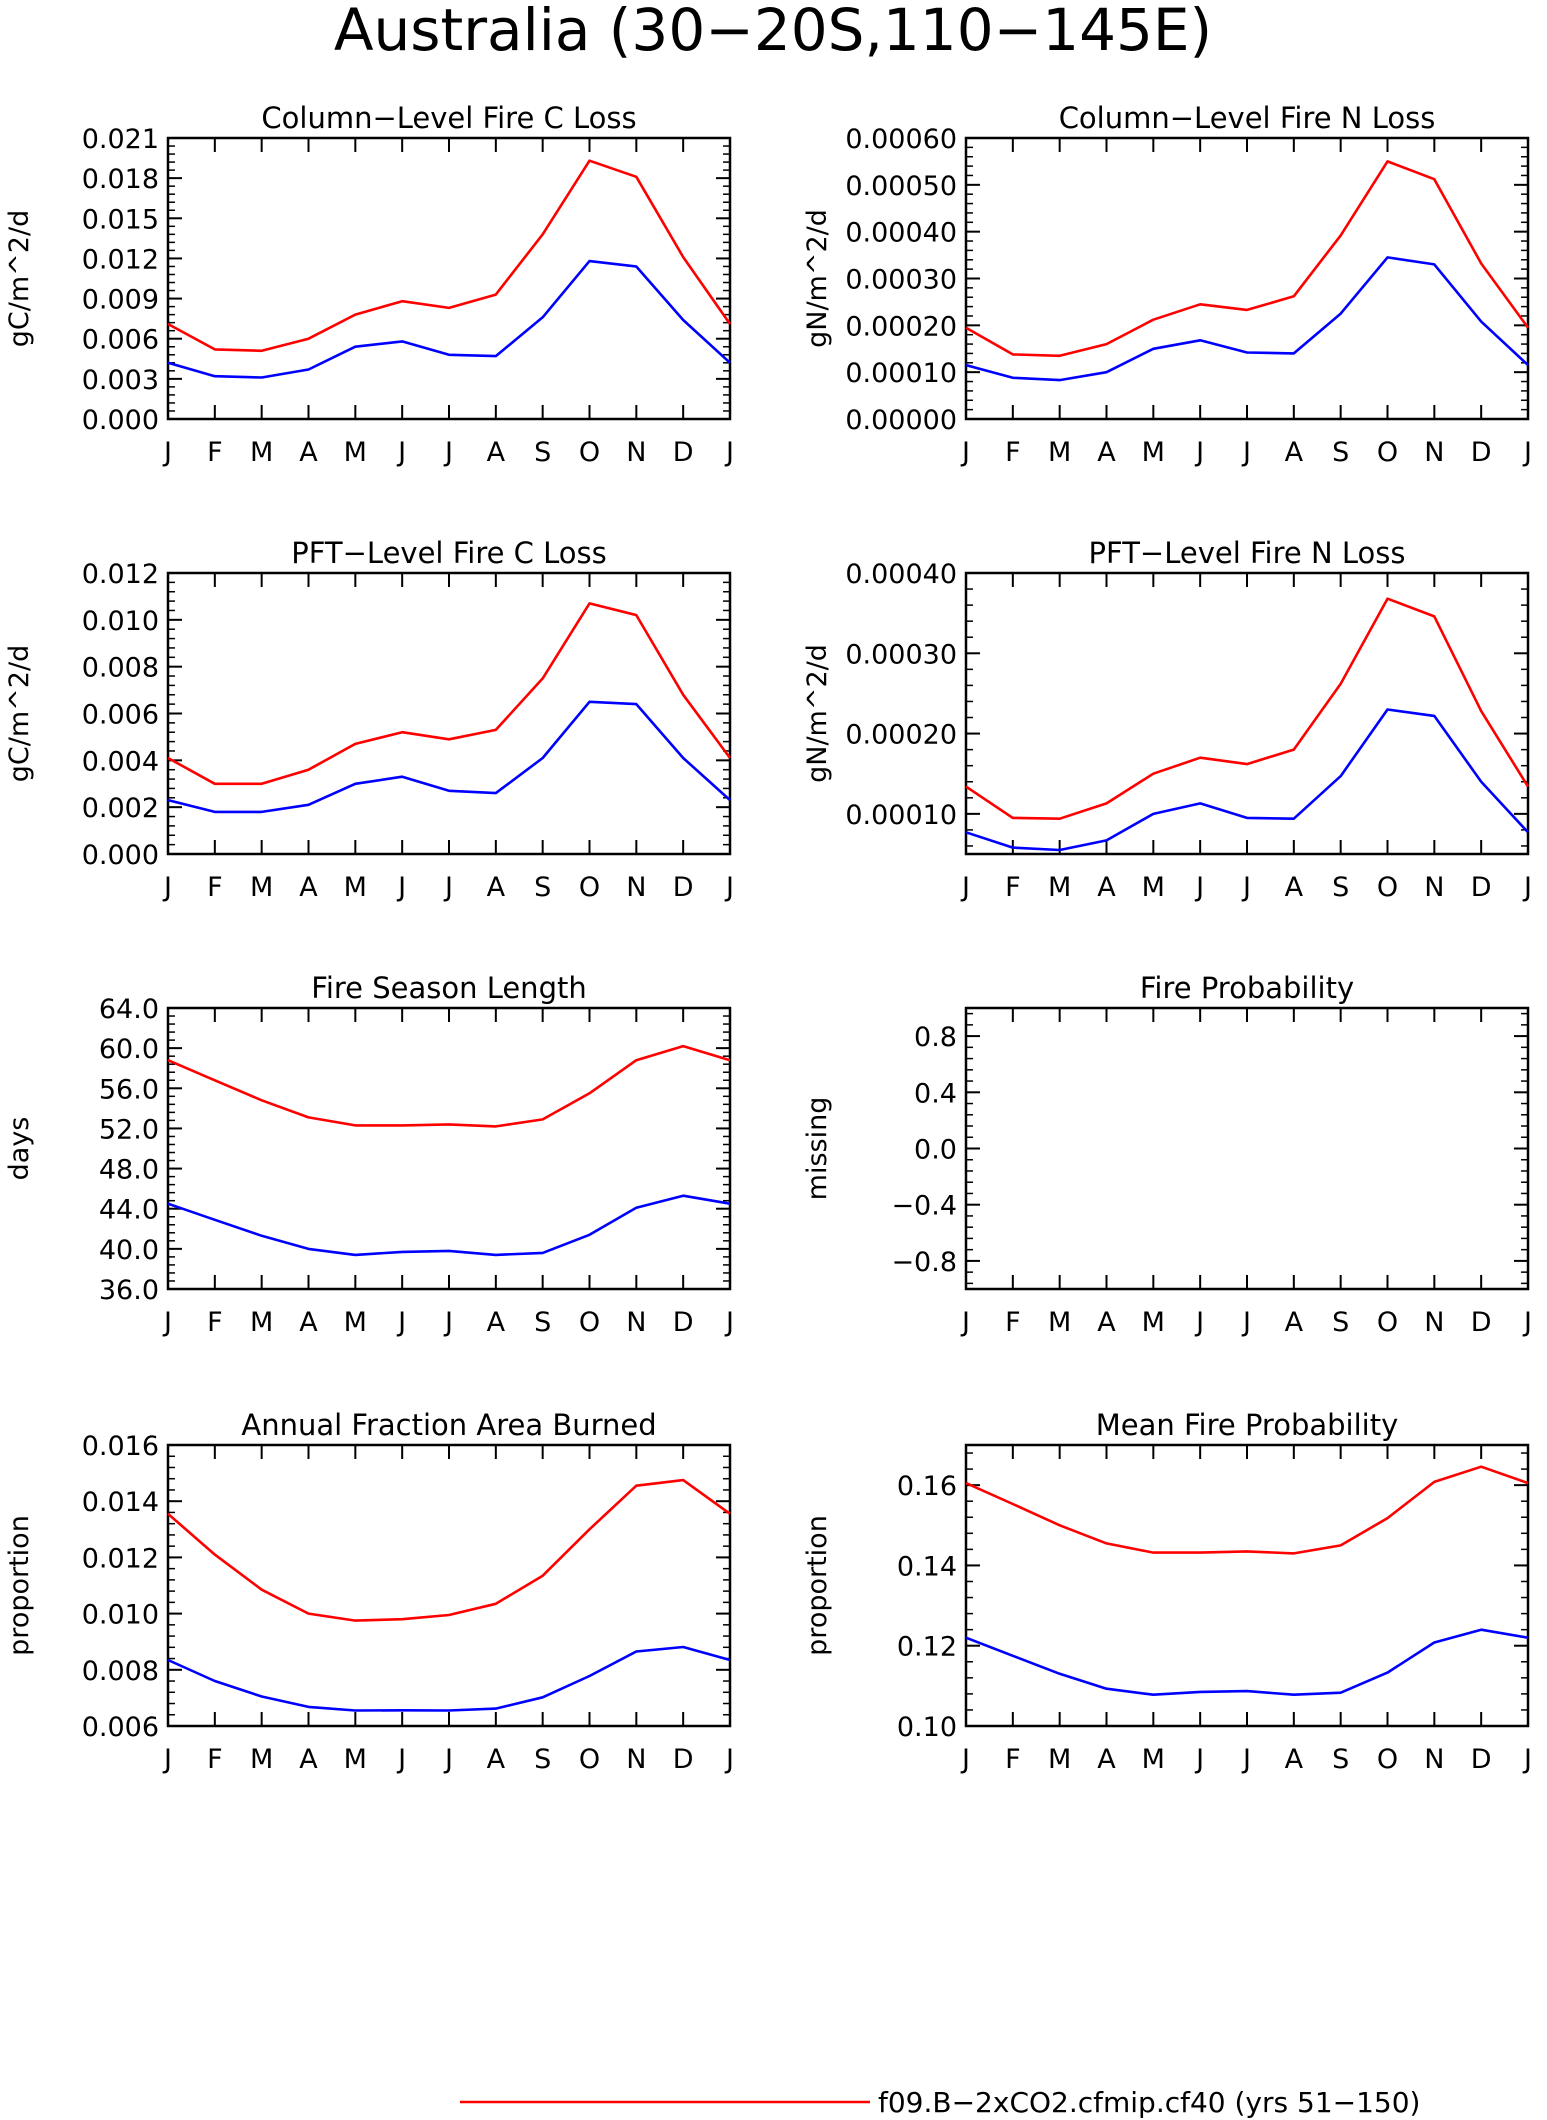 The width and height of the screenshot is (1547, 2120). What do you see at coordinates (901, 139) in the screenshot?
I see `y-tick-label: 0.00060` at bounding box center [901, 139].